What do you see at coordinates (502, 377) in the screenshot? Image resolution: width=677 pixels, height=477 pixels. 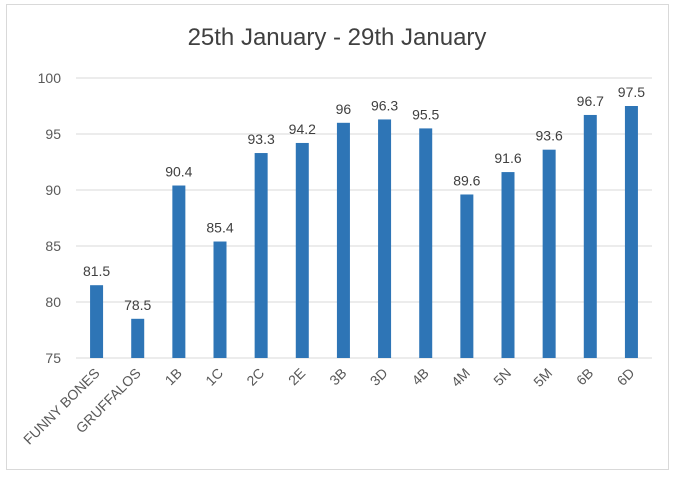 I see `x-tick-label: 5N` at bounding box center [502, 377].